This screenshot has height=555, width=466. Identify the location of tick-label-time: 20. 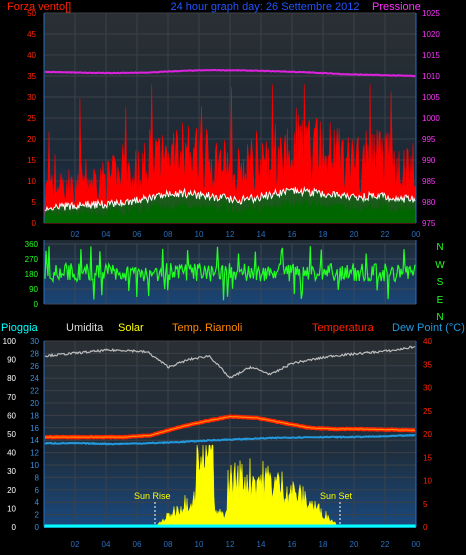
(354, 234).